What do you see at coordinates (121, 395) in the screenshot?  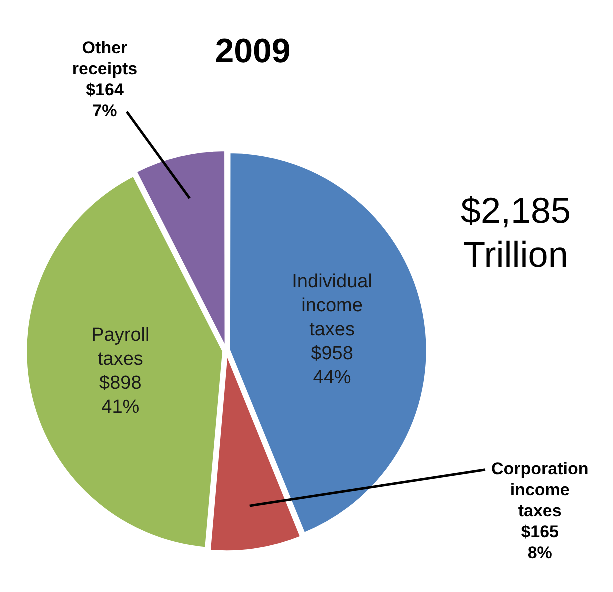 I see `data-label: $898 41%` at bounding box center [121, 395].